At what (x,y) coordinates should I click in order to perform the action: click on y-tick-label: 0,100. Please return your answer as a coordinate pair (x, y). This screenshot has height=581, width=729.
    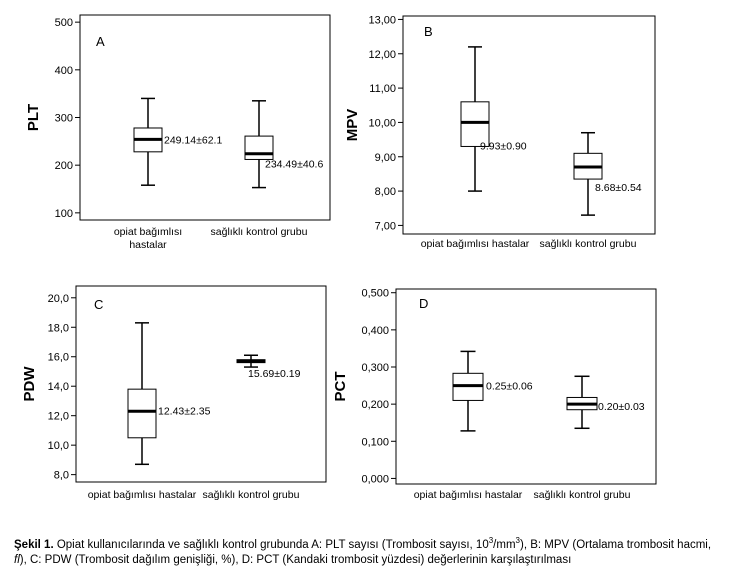
    Looking at the image, I should click on (375, 442).